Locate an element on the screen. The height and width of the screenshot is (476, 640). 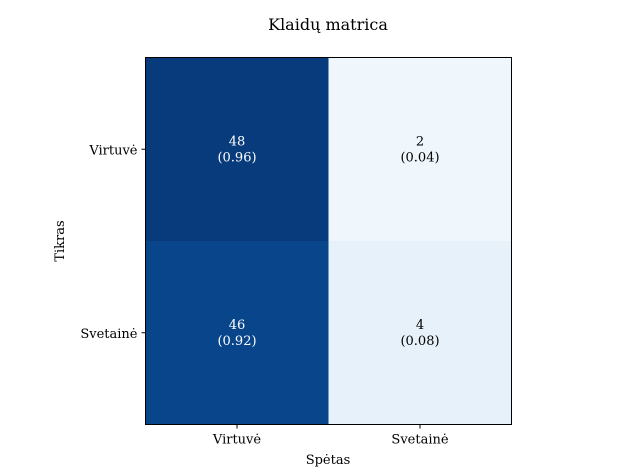
x-axis-label: Spėtas is located at coordinates (328, 460).